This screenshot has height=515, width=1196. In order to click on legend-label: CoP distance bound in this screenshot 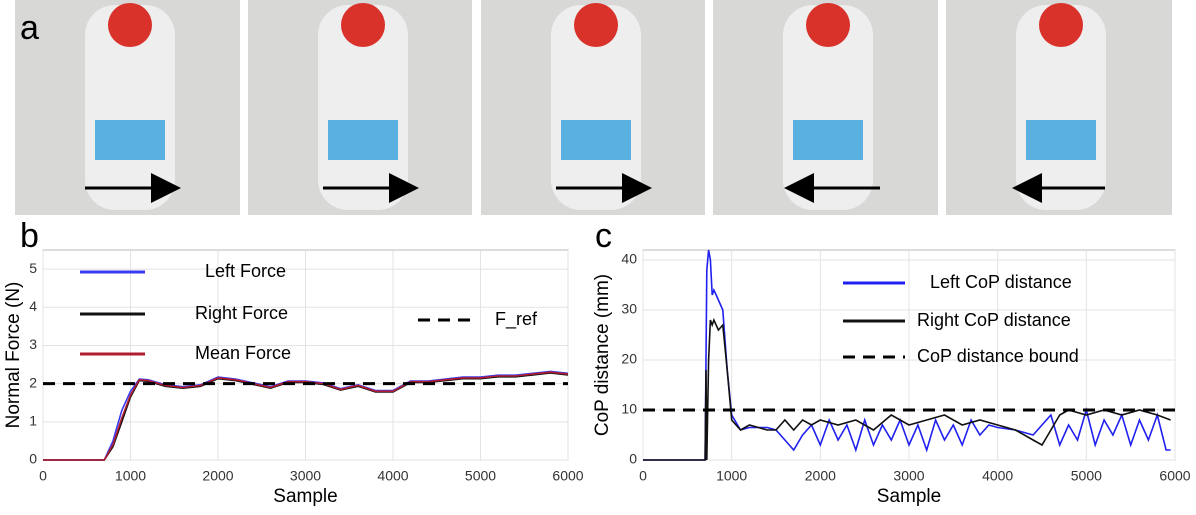, I will do `click(998, 356)`.